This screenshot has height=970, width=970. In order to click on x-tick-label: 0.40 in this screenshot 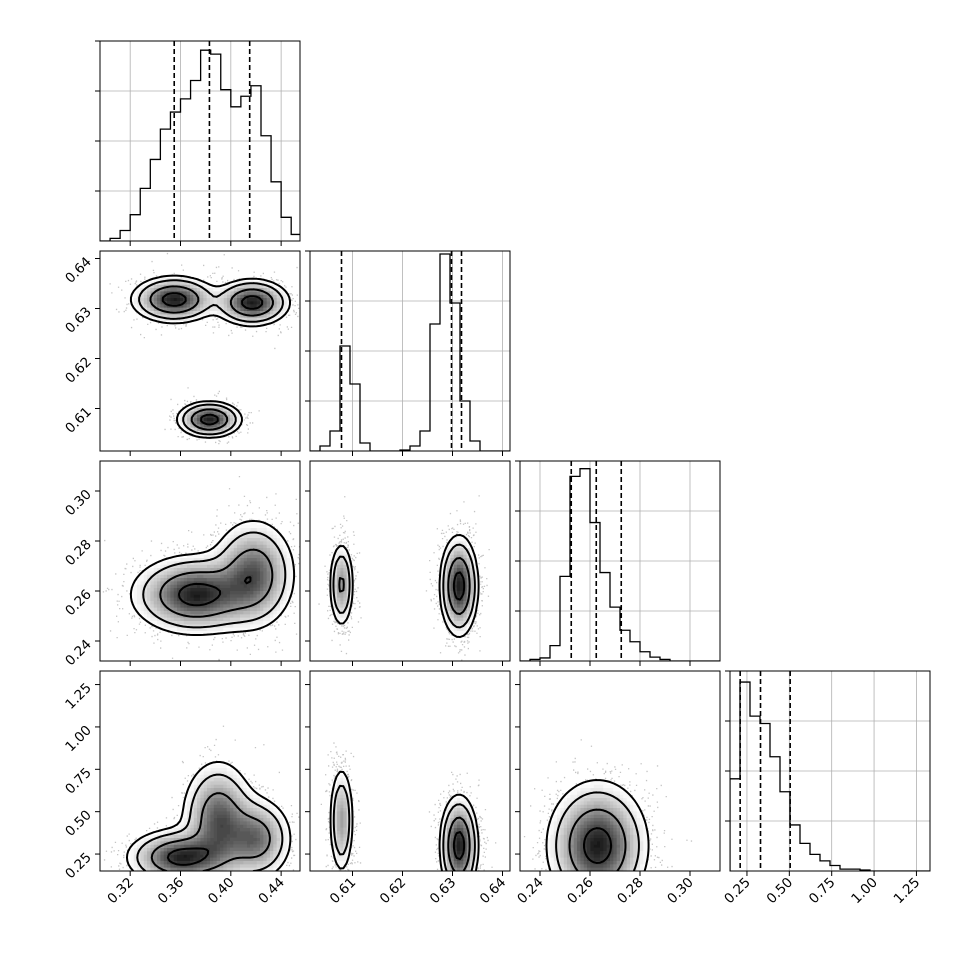, I will do `click(221, 891)`.